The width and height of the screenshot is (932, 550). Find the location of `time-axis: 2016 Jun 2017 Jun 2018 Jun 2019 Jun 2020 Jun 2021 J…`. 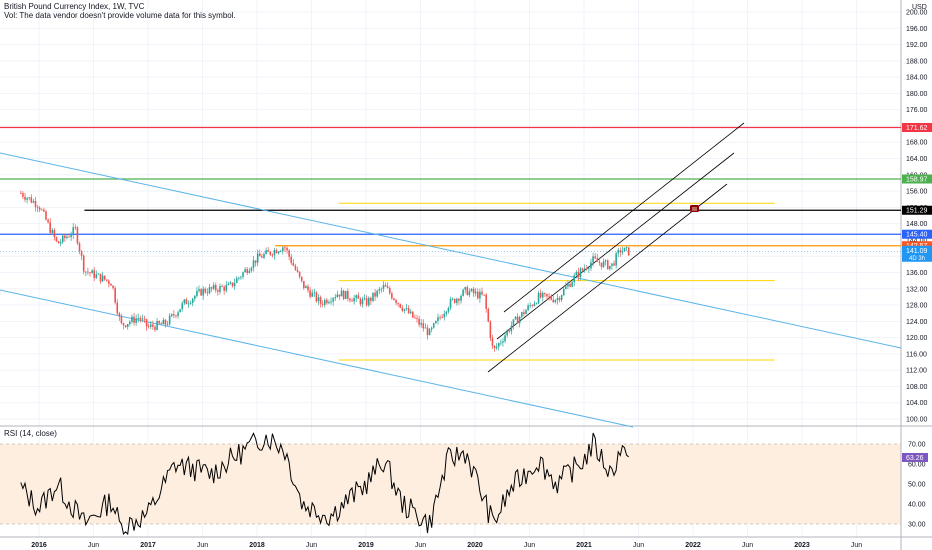

time-axis: 2016 Jun 2017 Jun 2018 Jun 2019 Jun 2020 Jun 2021 J… is located at coordinates (446, 545).